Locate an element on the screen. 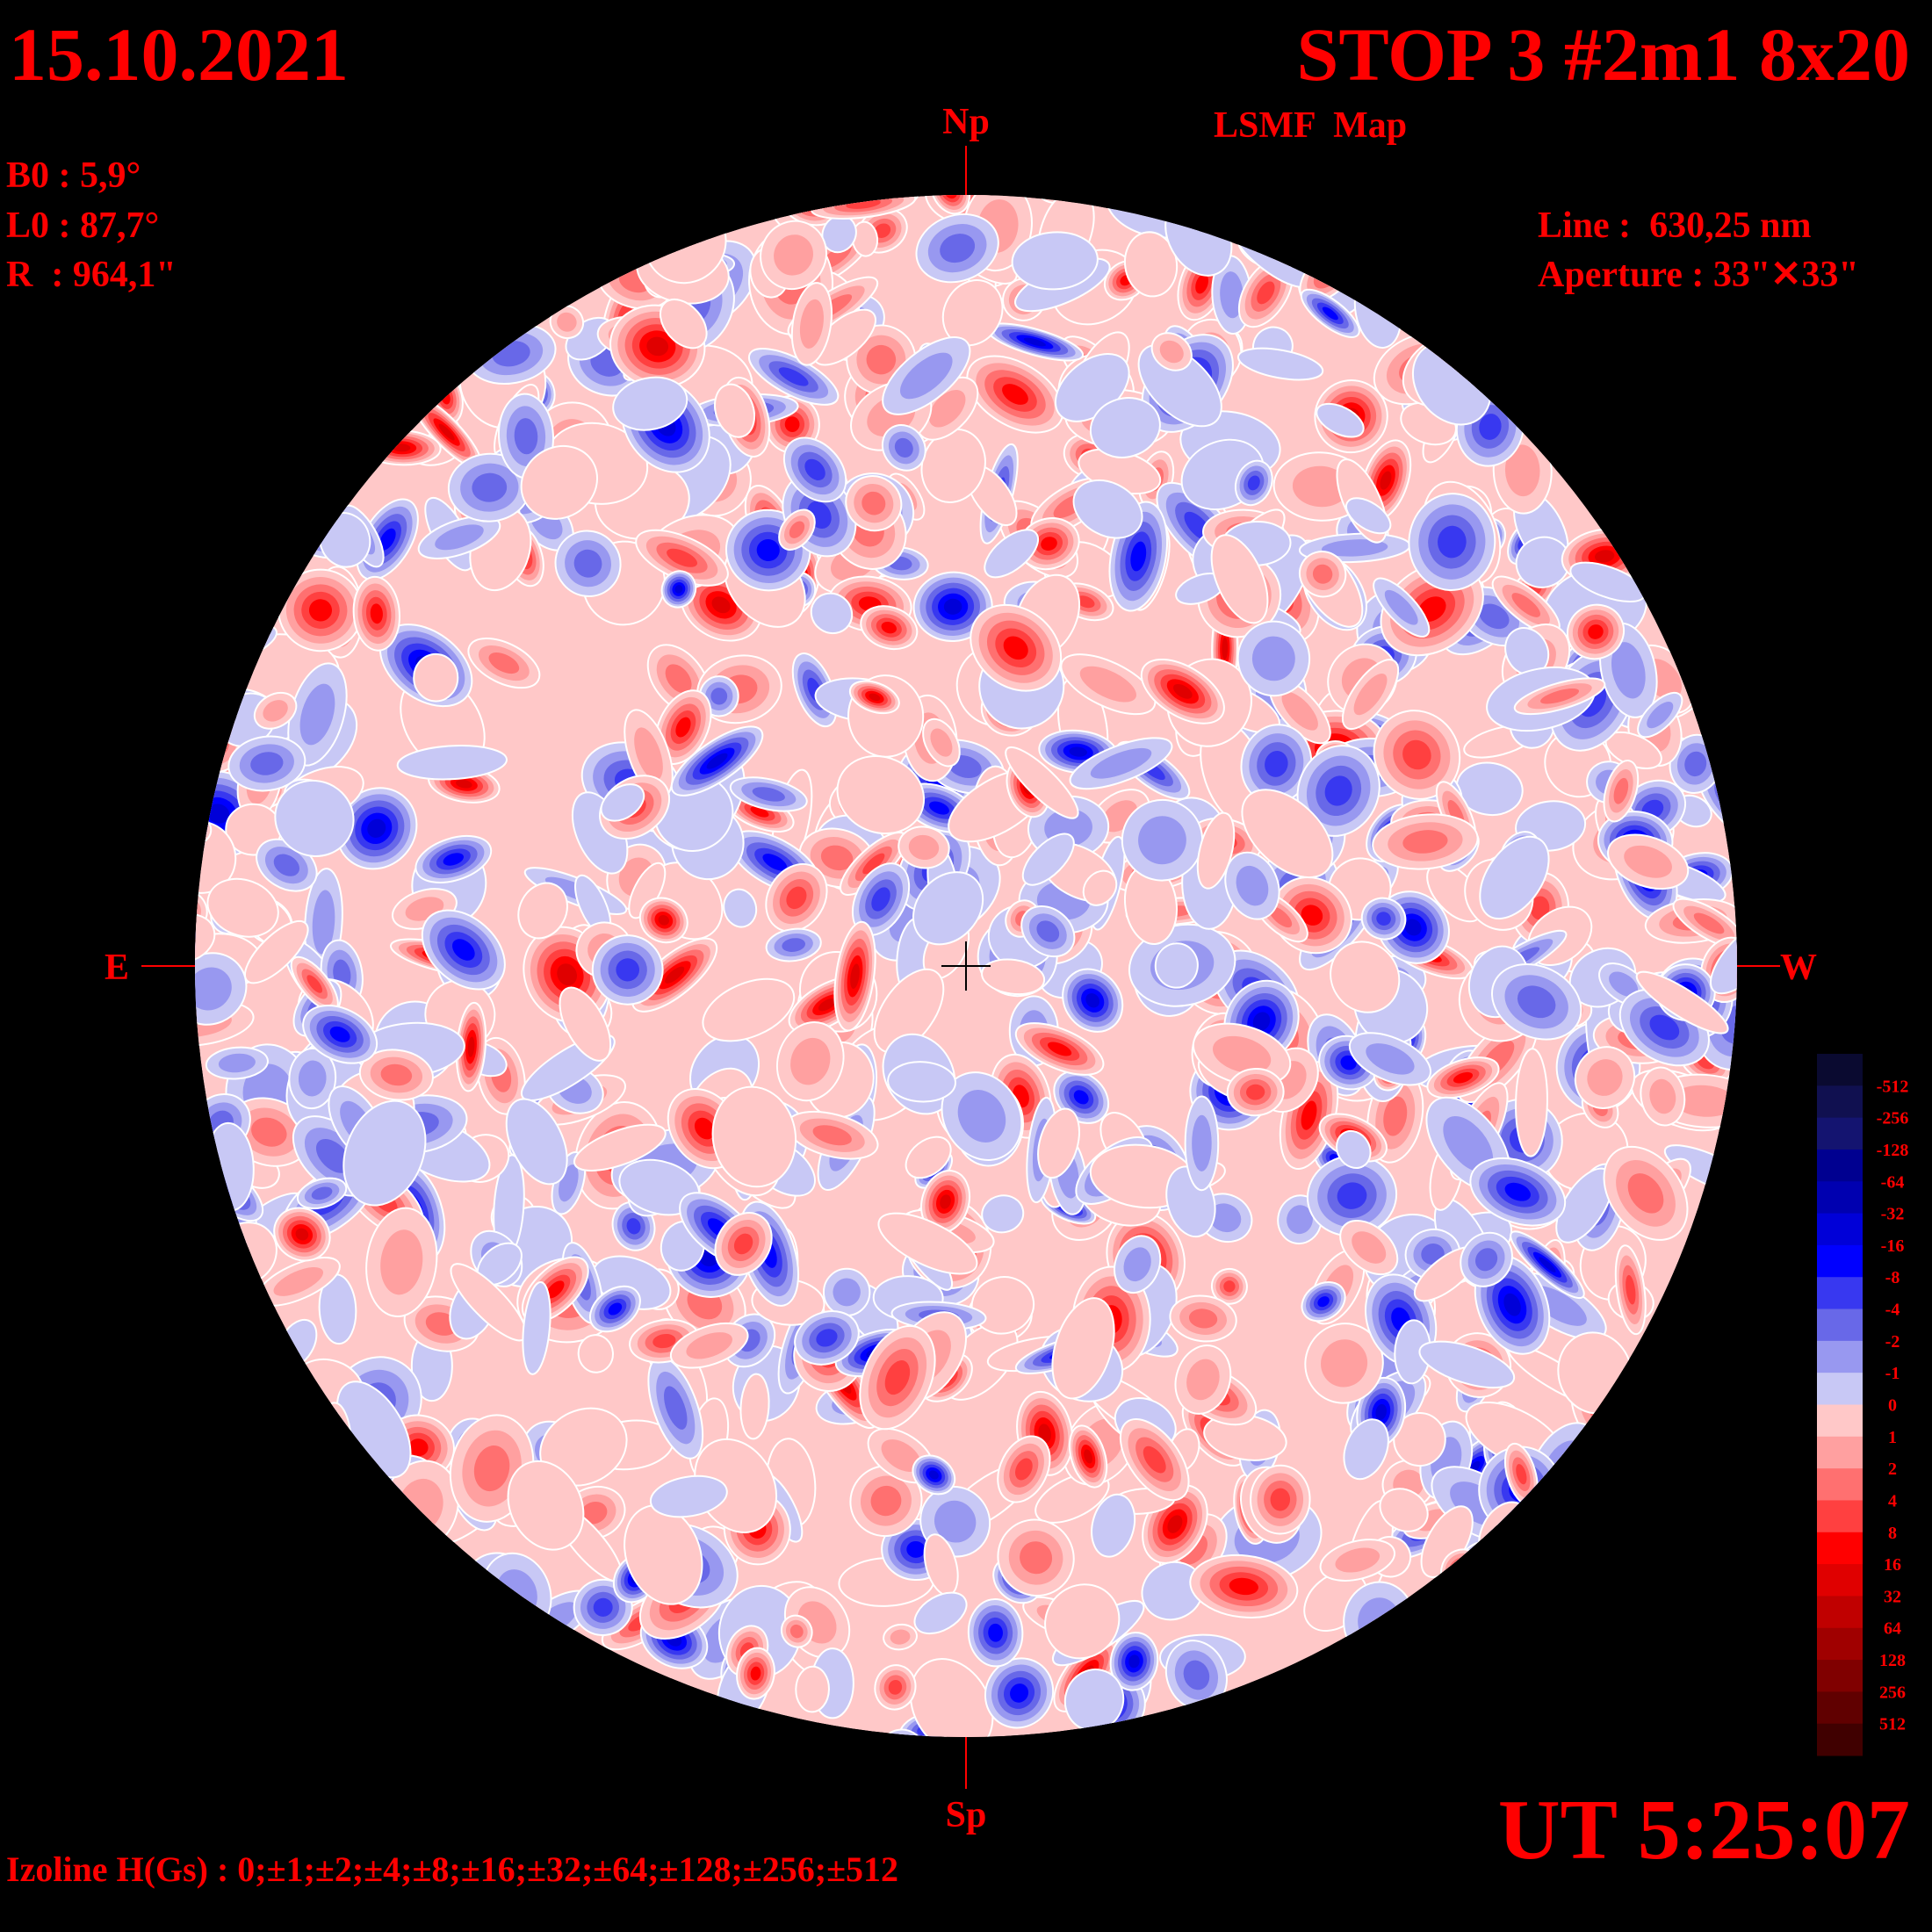 Image resolution: width=1932 pixels, height=1932 pixels. colorbar-label: 16 is located at coordinates (1892, 1565).